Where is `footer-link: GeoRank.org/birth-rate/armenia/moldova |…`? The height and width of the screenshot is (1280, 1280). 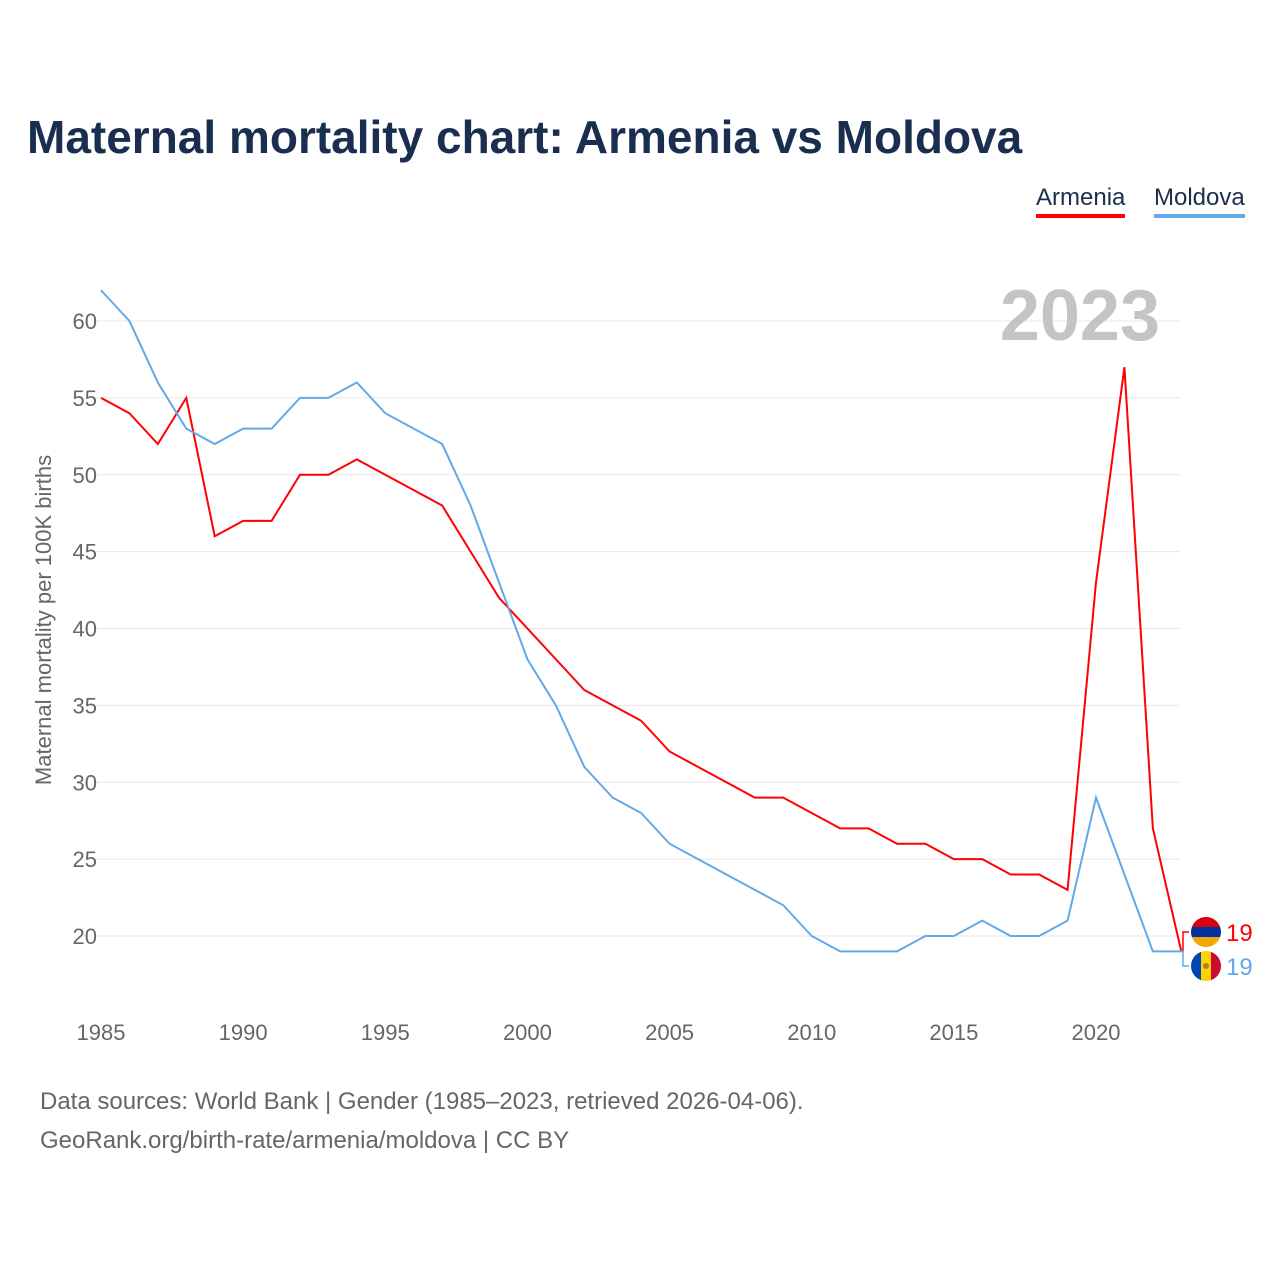 footer-link: GeoRank.org/birth-rate/armenia/moldova |… is located at coordinates (305, 1140).